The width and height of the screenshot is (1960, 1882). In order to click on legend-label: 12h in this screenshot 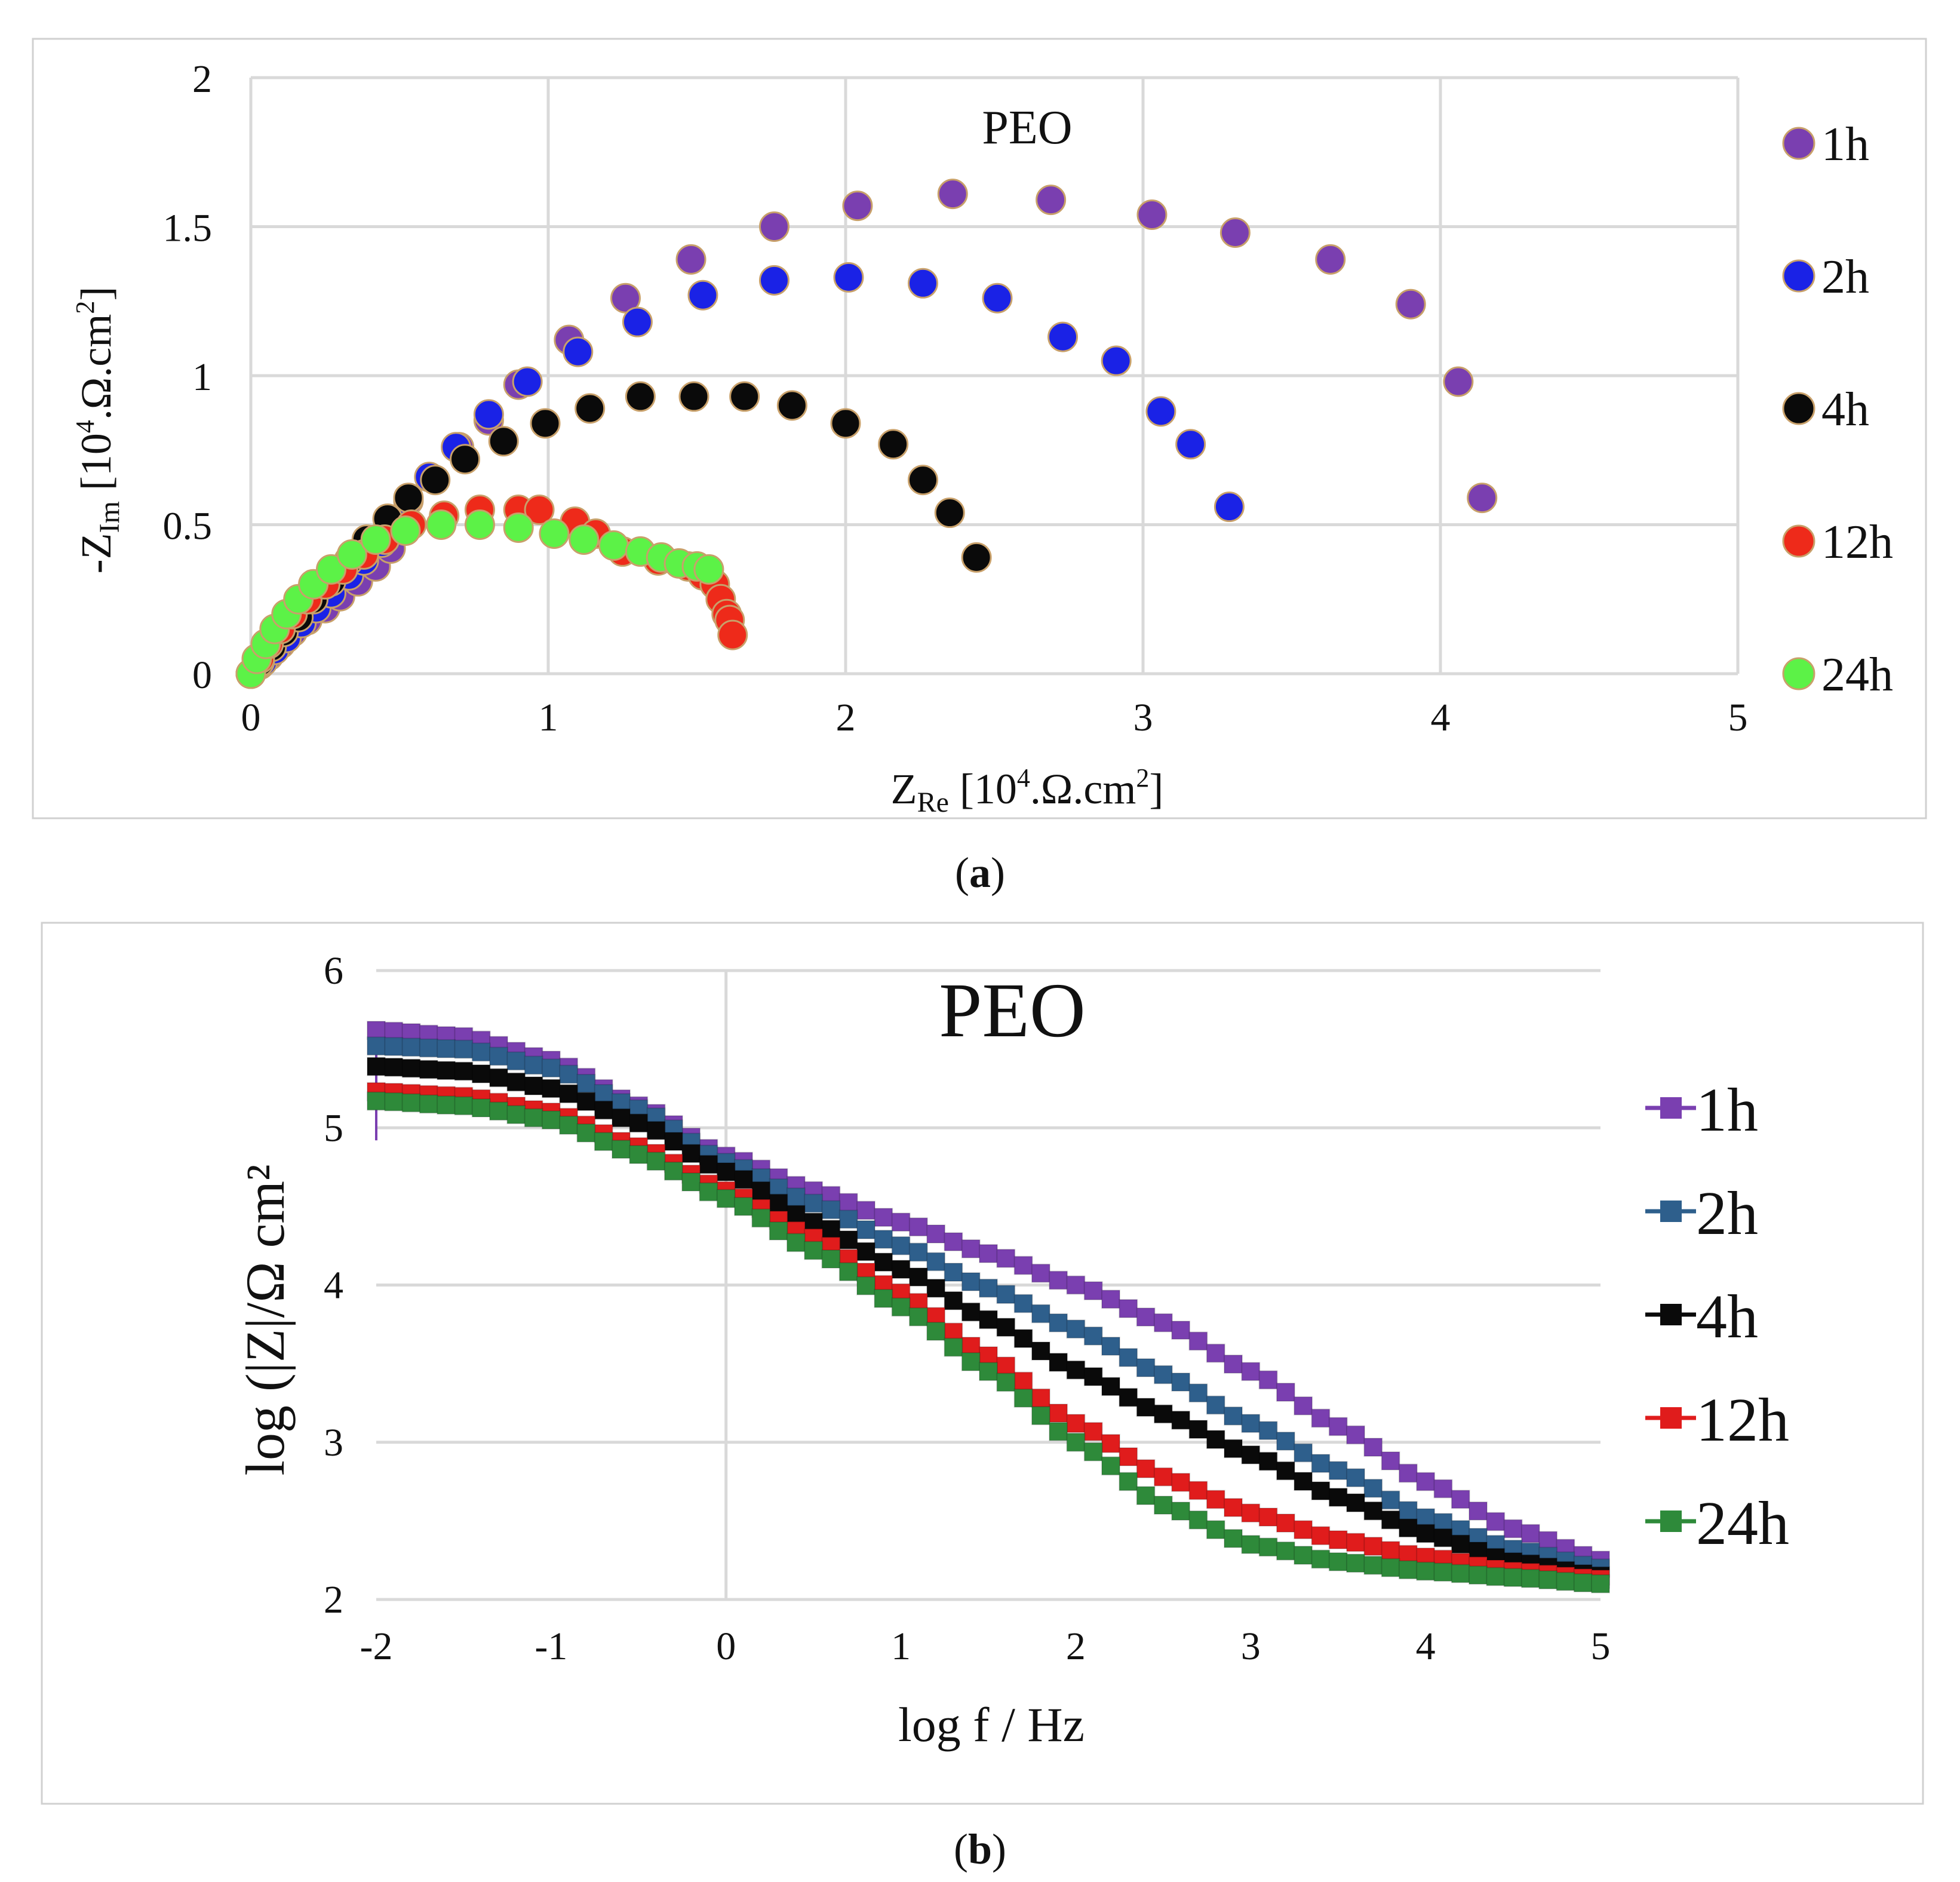, I will do `click(1742, 1420)`.